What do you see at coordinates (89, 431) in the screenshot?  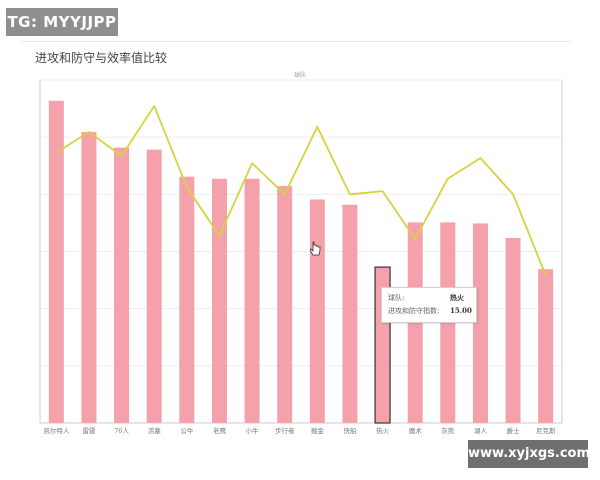 I see `x-tick-label: 雷霆` at bounding box center [89, 431].